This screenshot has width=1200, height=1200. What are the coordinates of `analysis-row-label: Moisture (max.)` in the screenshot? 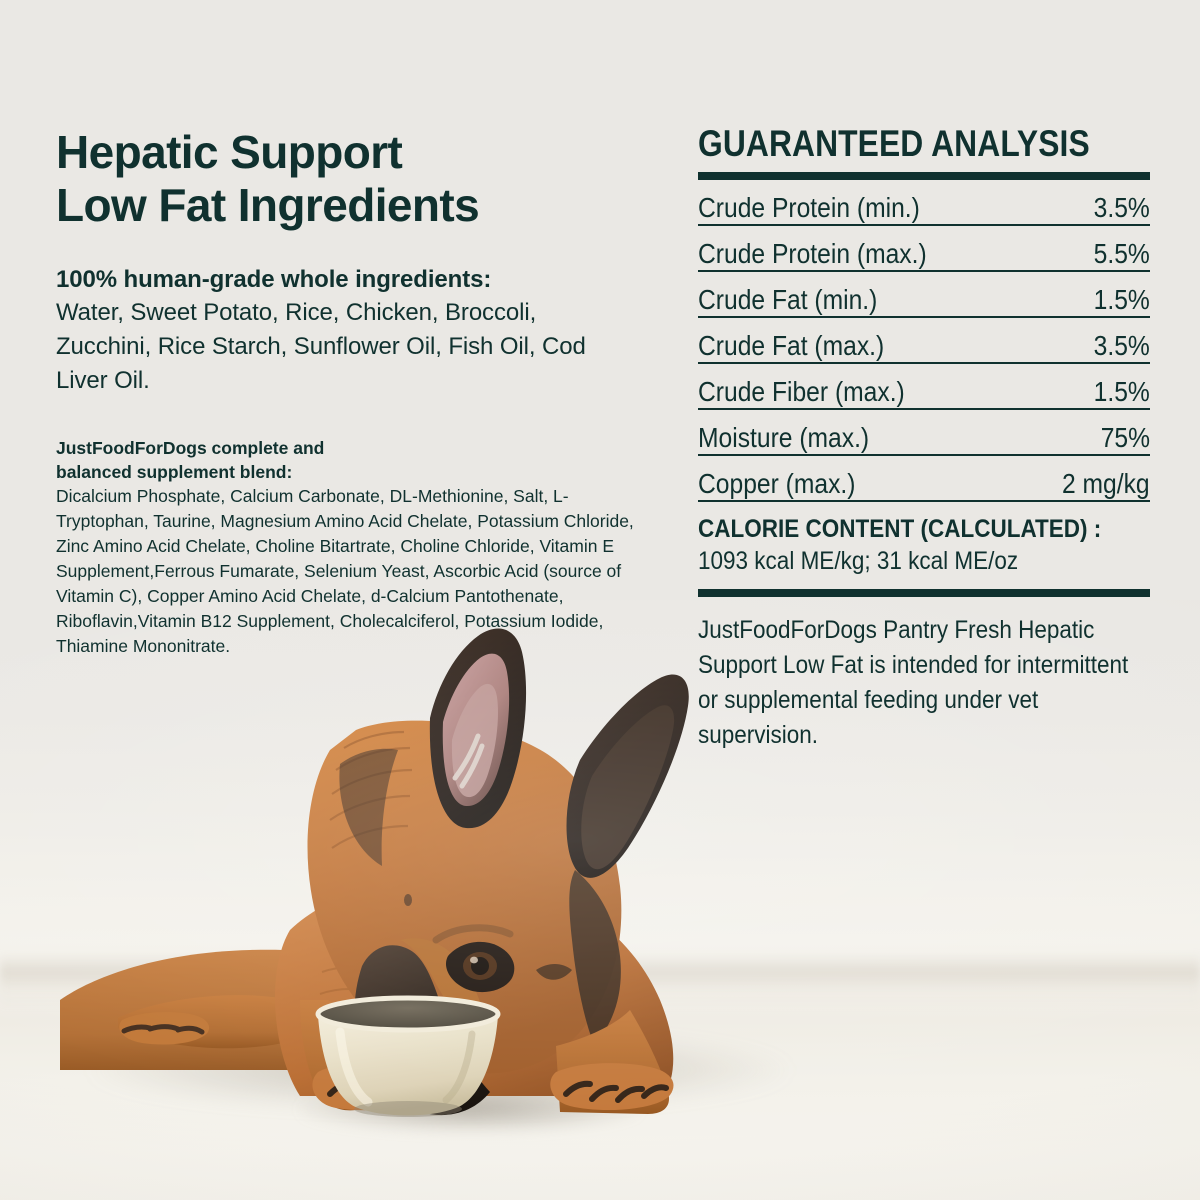 It's located at (784, 437).